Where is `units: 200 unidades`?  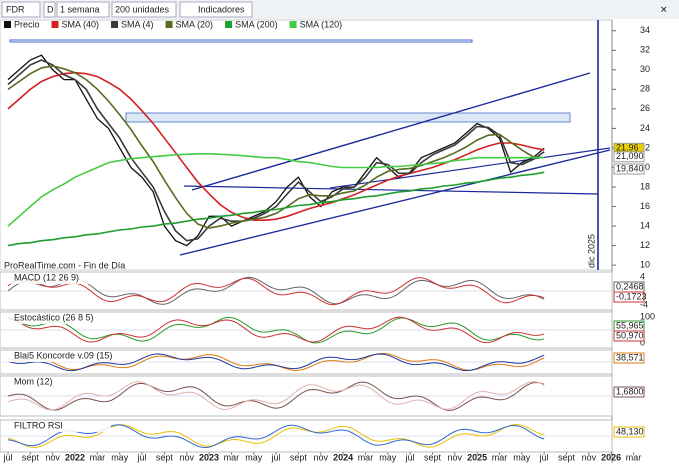
units: 200 unidades is located at coordinates (142, 9).